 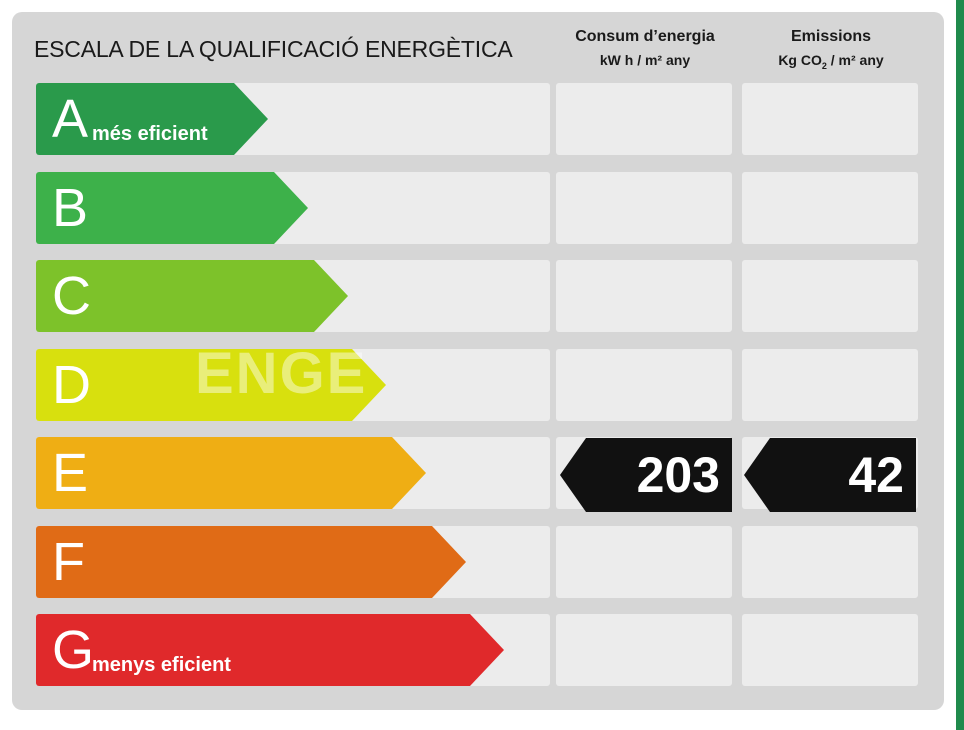 What do you see at coordinates (273, 49) in the screenshot?
I see `label-title: ESCALA DE LA QUALIFICACIÓ ENERGÈTICA` at bounding box center [273, 49].